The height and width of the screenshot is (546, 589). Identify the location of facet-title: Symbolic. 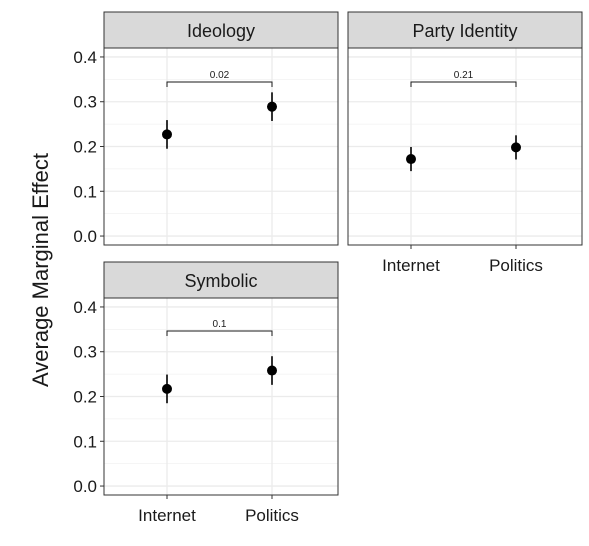
(220, 281).